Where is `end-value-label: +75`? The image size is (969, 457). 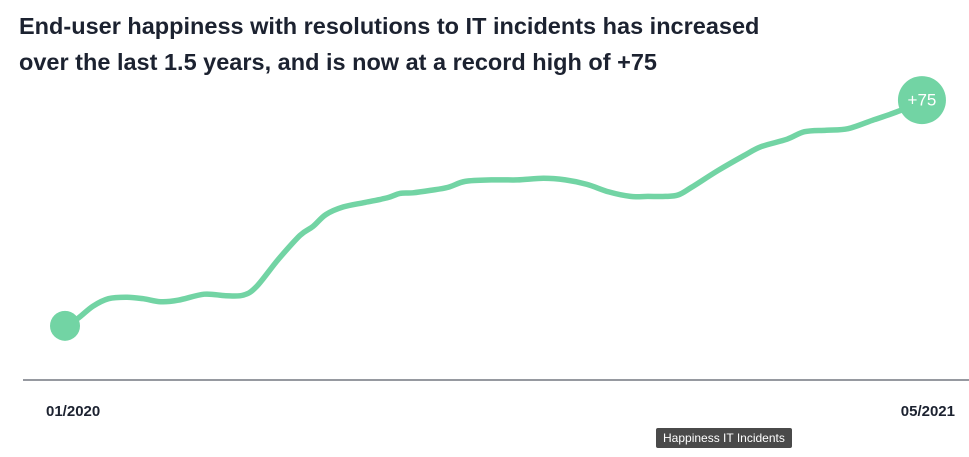
end-value-label: +75 is located at coordinates (922, 100).